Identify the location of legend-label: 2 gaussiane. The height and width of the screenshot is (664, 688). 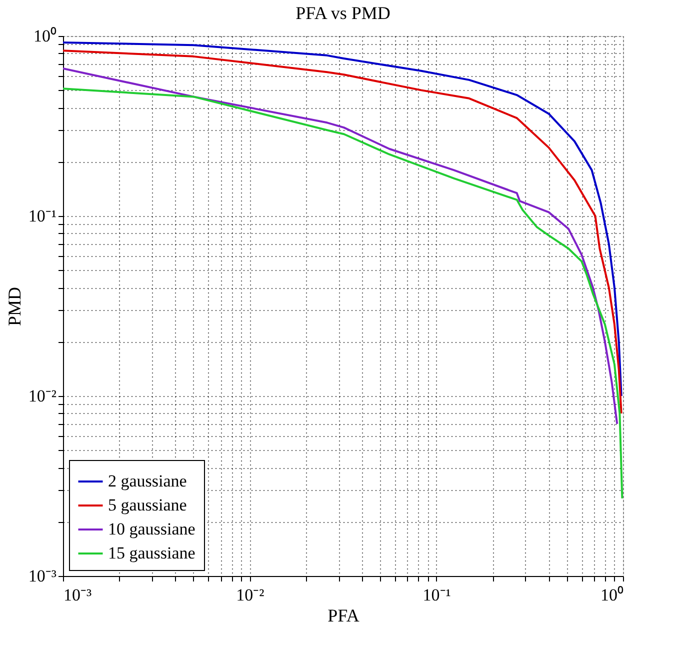
(147, 481).